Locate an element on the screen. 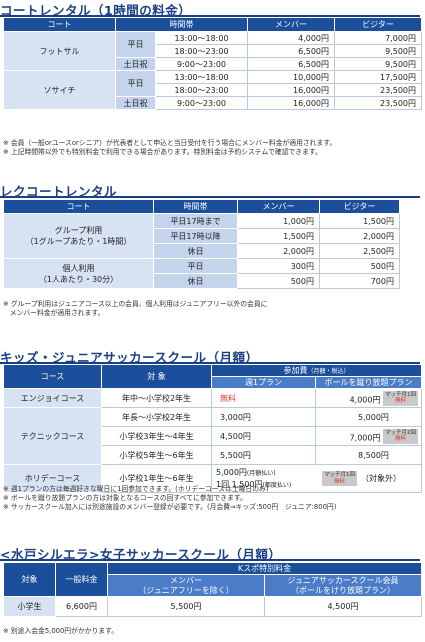 The height and width of the screenshot is (642, 425). target-elementary: 小学生 is located at coordinates (29, 606).